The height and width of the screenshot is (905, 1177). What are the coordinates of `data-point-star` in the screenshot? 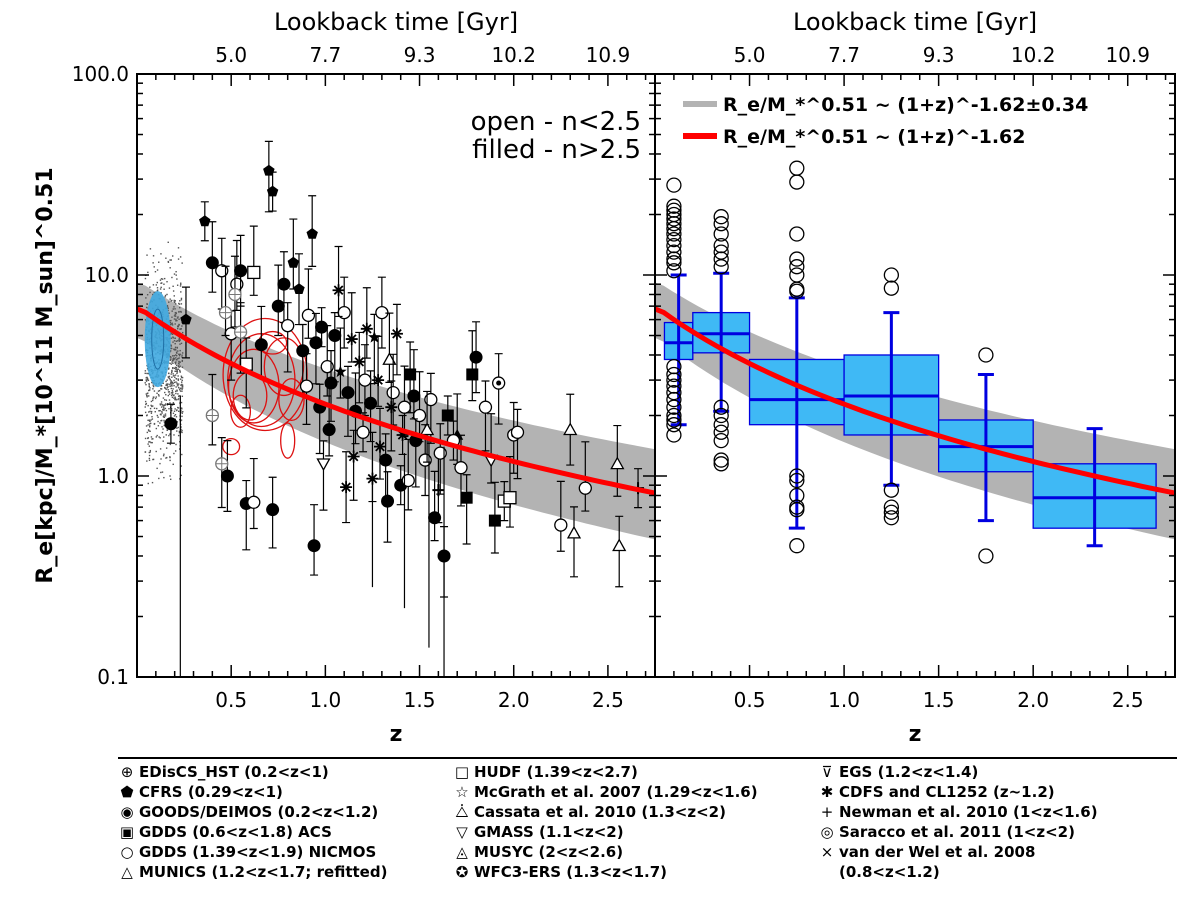 It's located at (340, 371).